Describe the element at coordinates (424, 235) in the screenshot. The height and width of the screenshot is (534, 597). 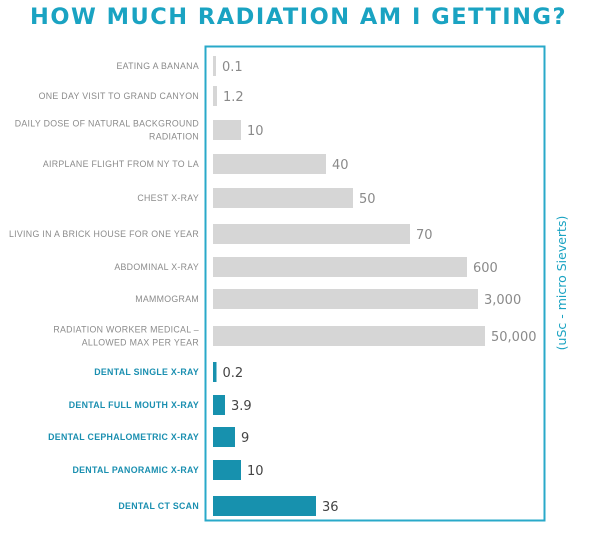
I see `value-label: 70` at that location.